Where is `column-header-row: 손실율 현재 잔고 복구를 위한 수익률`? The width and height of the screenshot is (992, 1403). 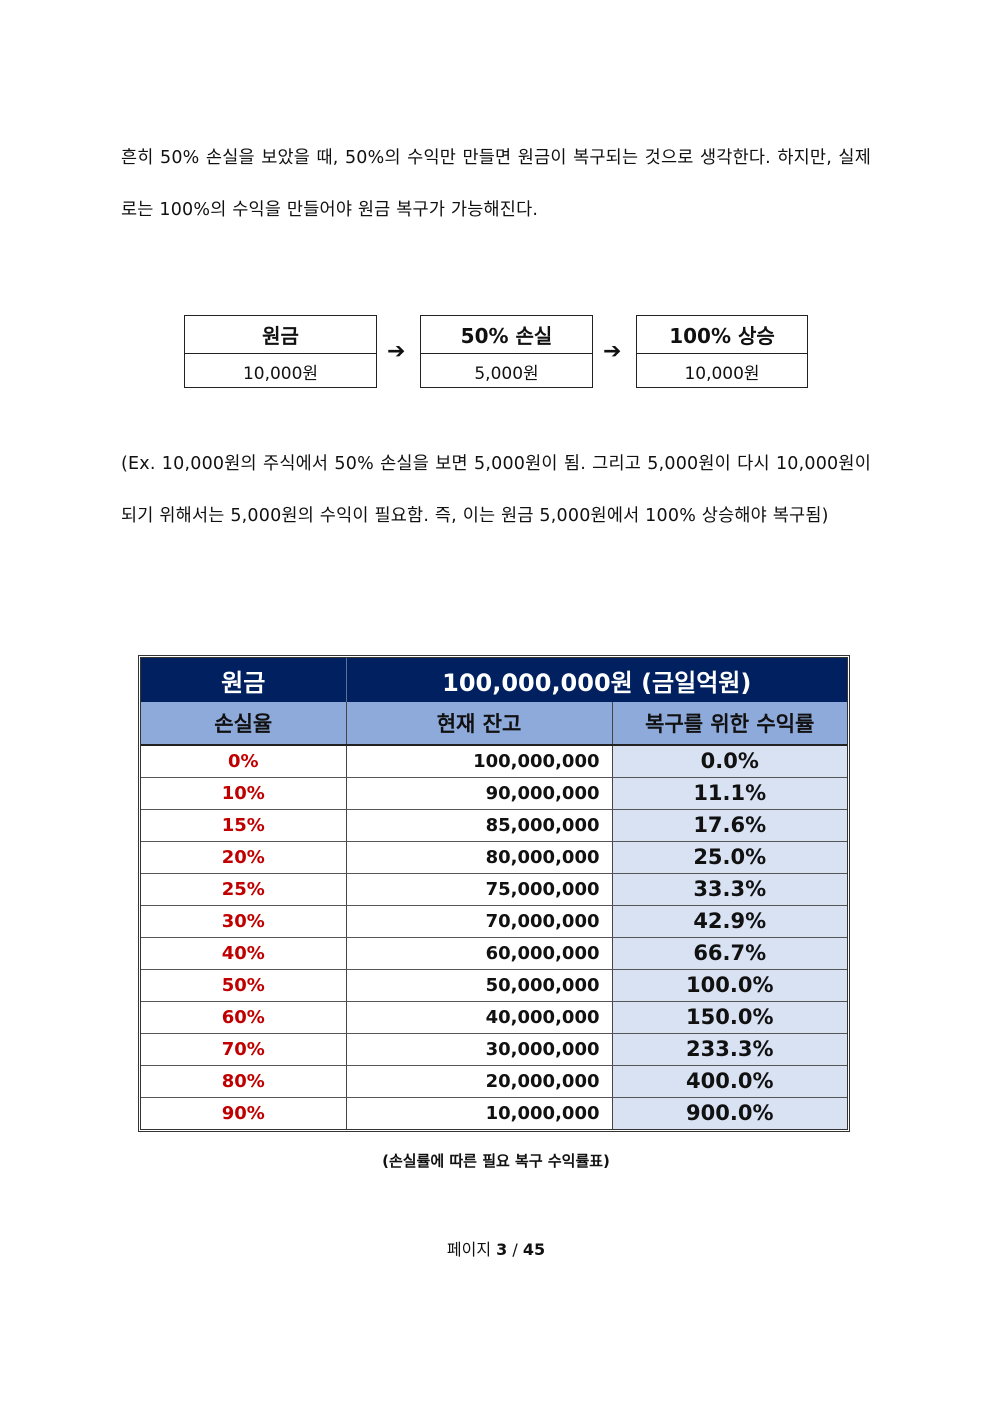 column-header-row: 손실율 현재 잔고 복구를 위한 수익률 is located at coordinates (494, 724).